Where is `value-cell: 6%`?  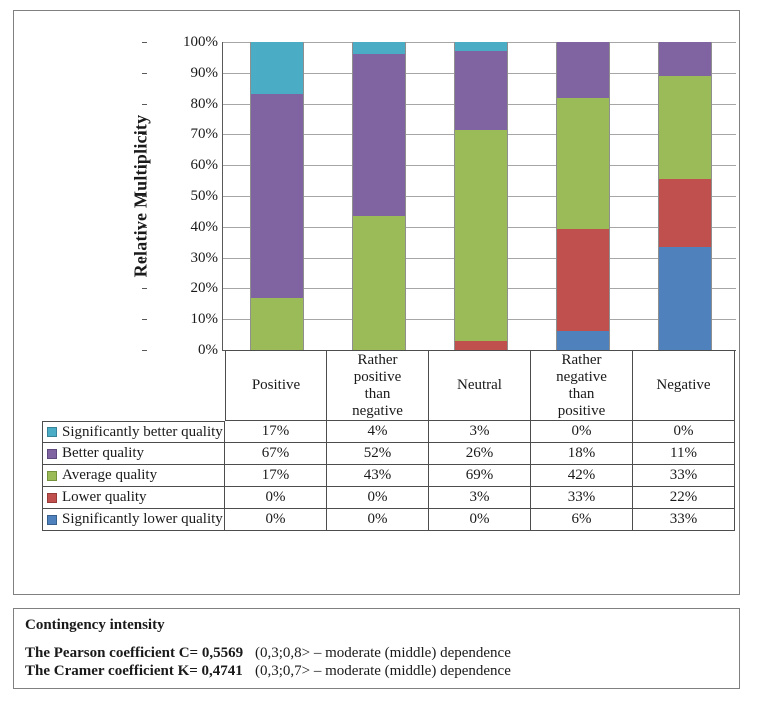 value-cell: 6% is located at coordinates (582, 520).